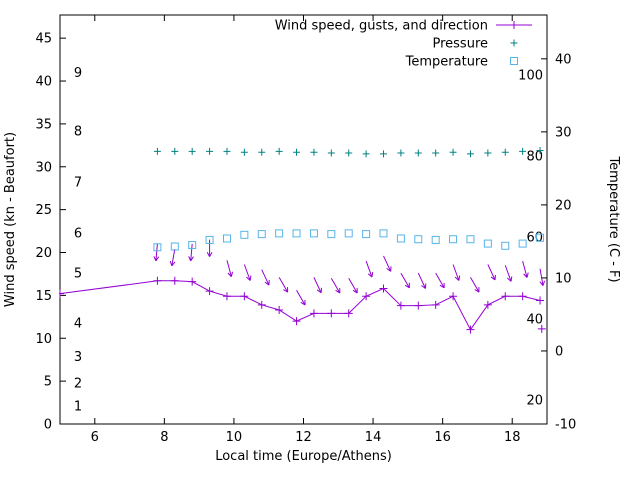 The width and height of the screenshot is (640, 480). What do you see at coordinates (43, 339) in the screenshot?
I see `y-left-tick-label: 10` at bounding box center [43, 339].